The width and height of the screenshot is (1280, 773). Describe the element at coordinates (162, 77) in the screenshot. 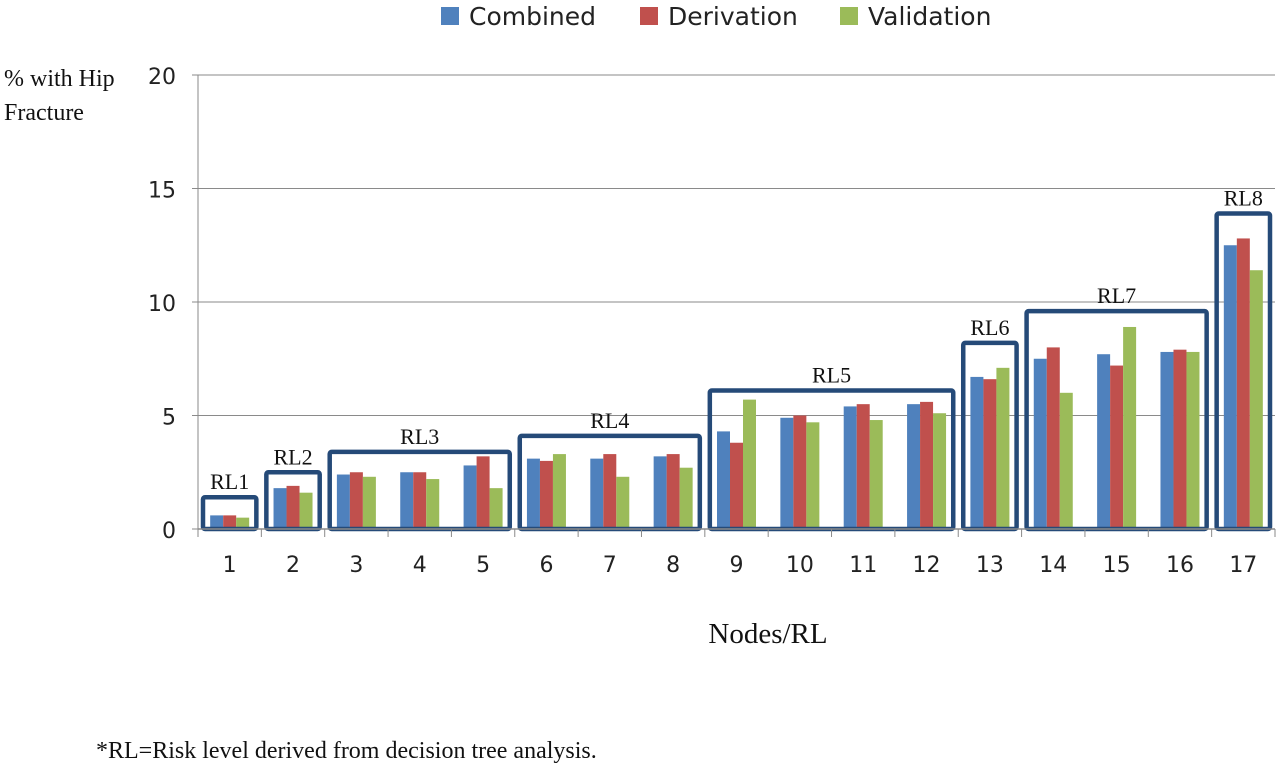

I see `y-tick-label: 20` at that location.